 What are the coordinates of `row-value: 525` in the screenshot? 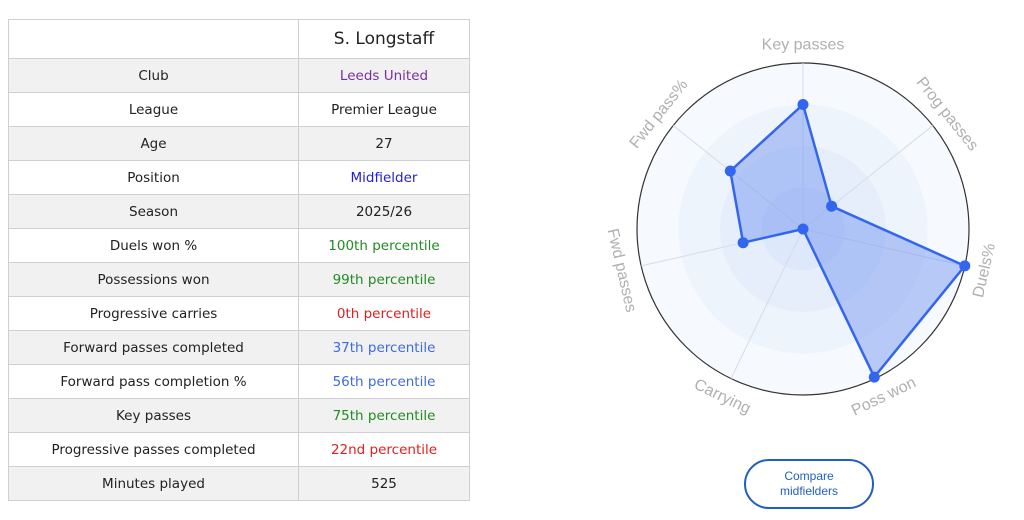 It's located at (384, 483).